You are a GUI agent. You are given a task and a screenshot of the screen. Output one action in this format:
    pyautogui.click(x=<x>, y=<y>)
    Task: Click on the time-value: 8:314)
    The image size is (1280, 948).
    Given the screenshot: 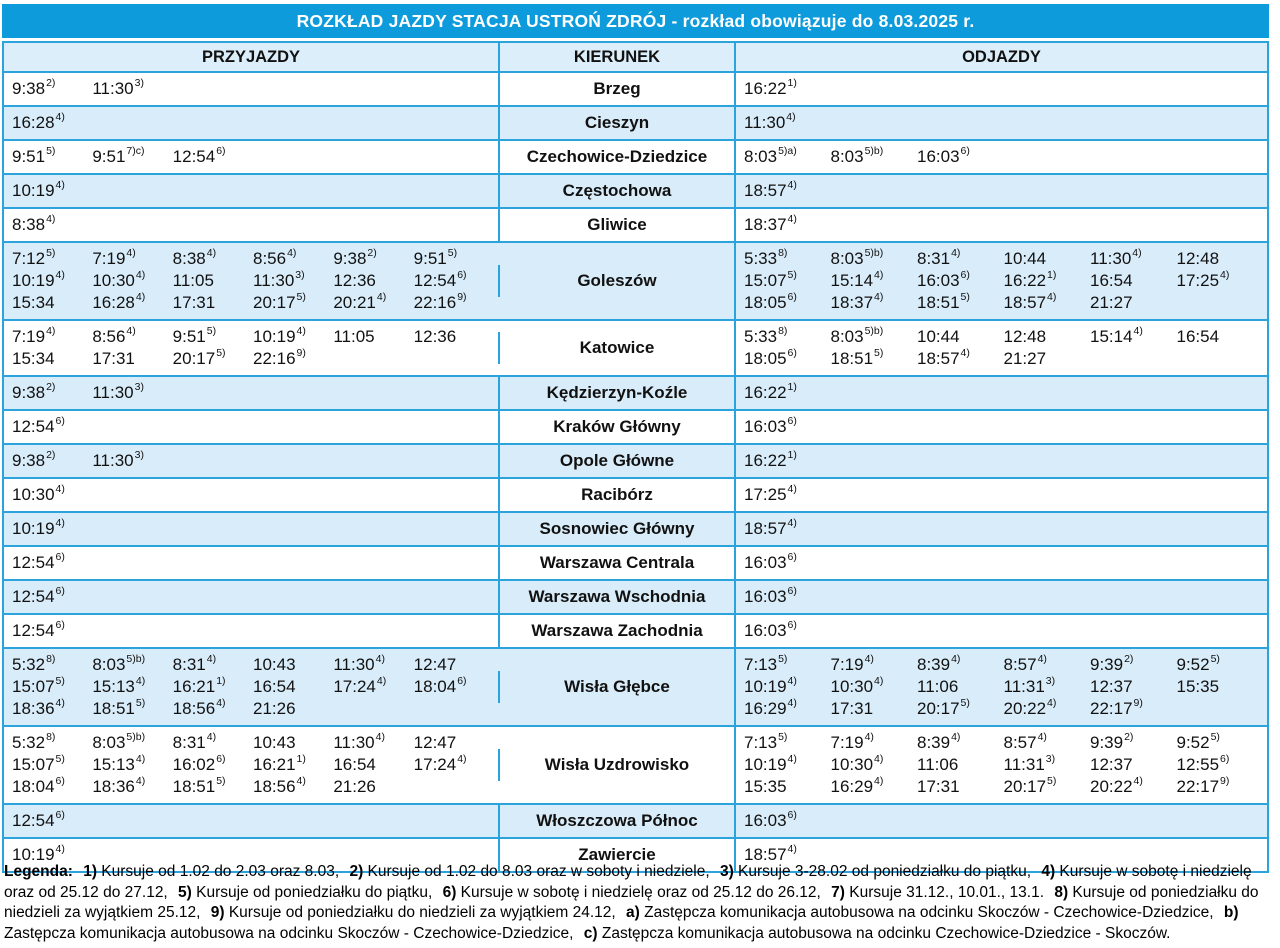 What is the action you would take?
    pyautogui.click(x=939, y=257)
    